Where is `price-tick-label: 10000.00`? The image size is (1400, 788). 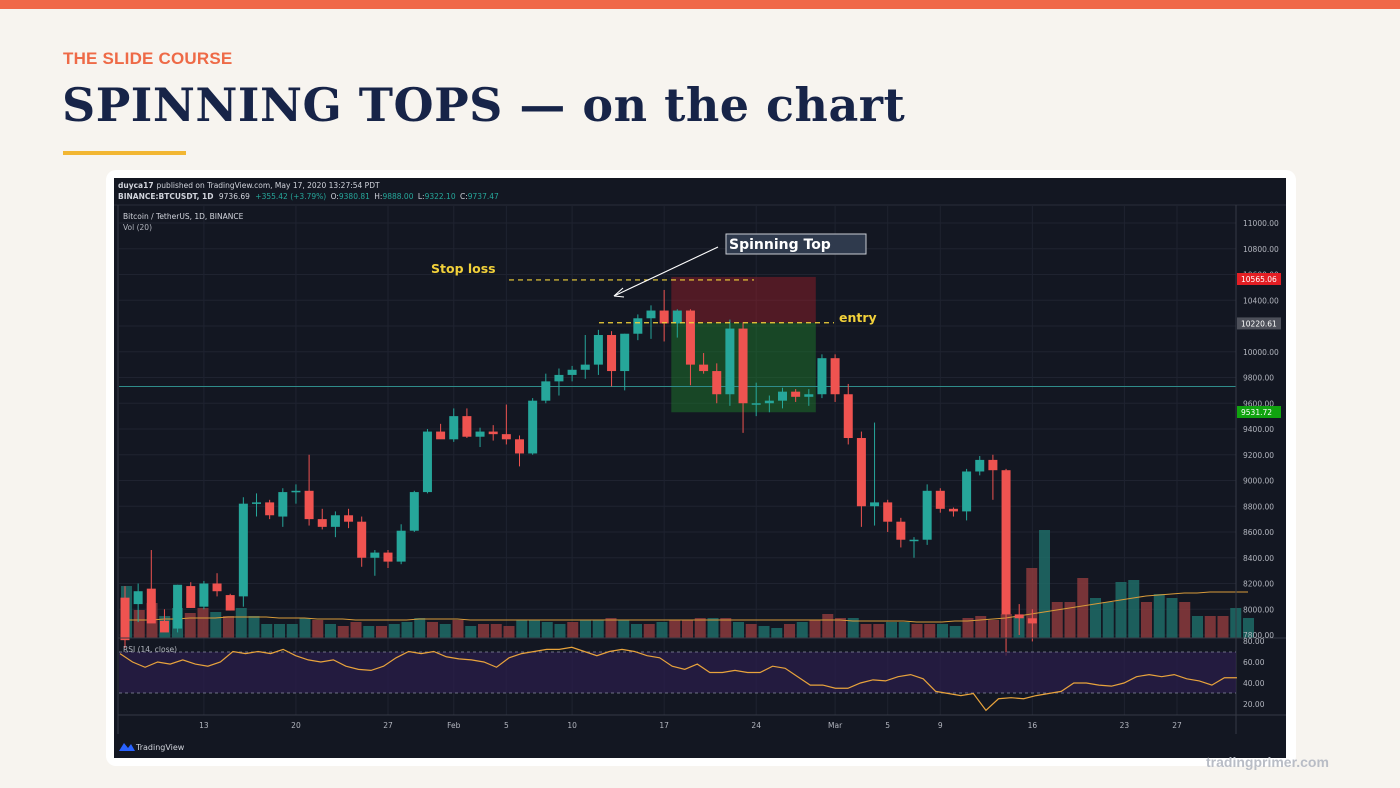 price-tick-label: 10000.00 is located at coordinates (1261, 352).